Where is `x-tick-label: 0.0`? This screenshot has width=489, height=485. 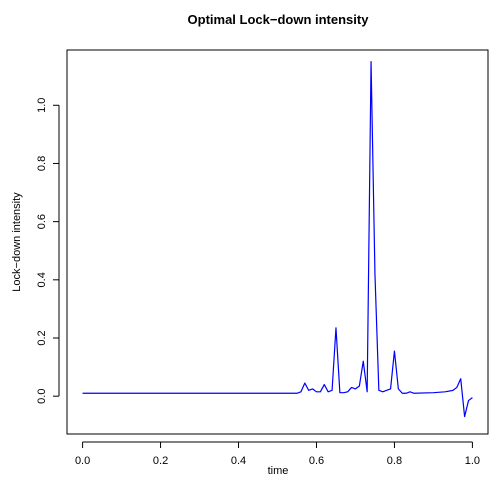 x-tick-label: 0.0 is located at coordinates (82, 461).